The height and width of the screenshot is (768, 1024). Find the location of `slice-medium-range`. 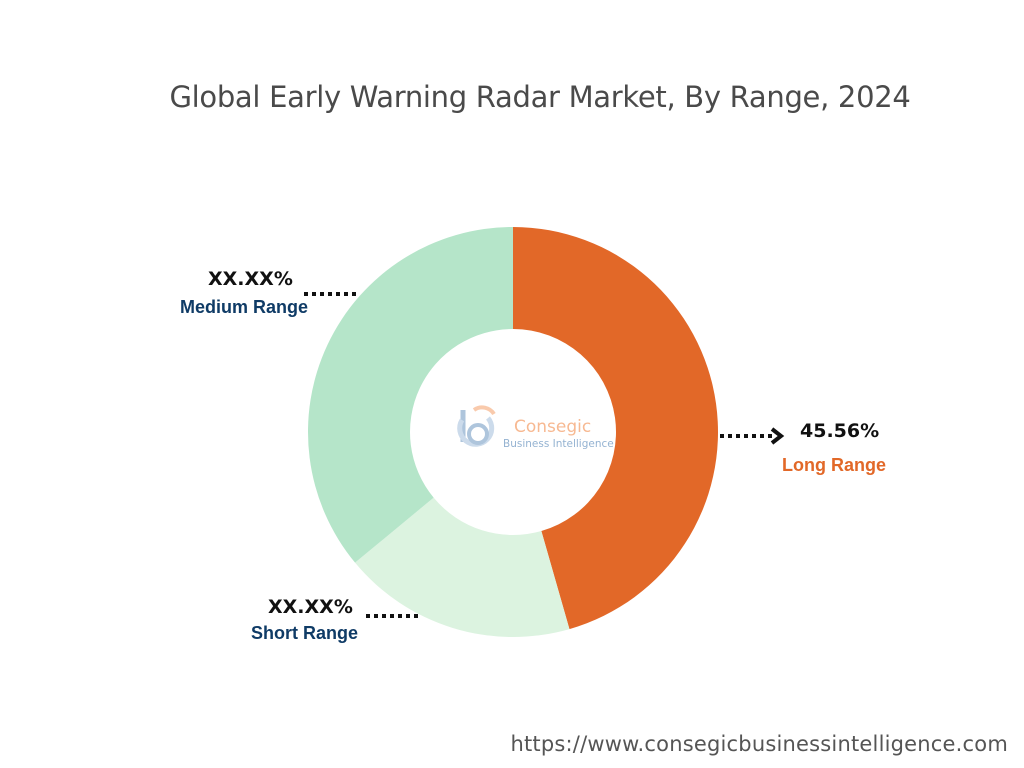

slice-medium-range is located at coordinates (410, 395).